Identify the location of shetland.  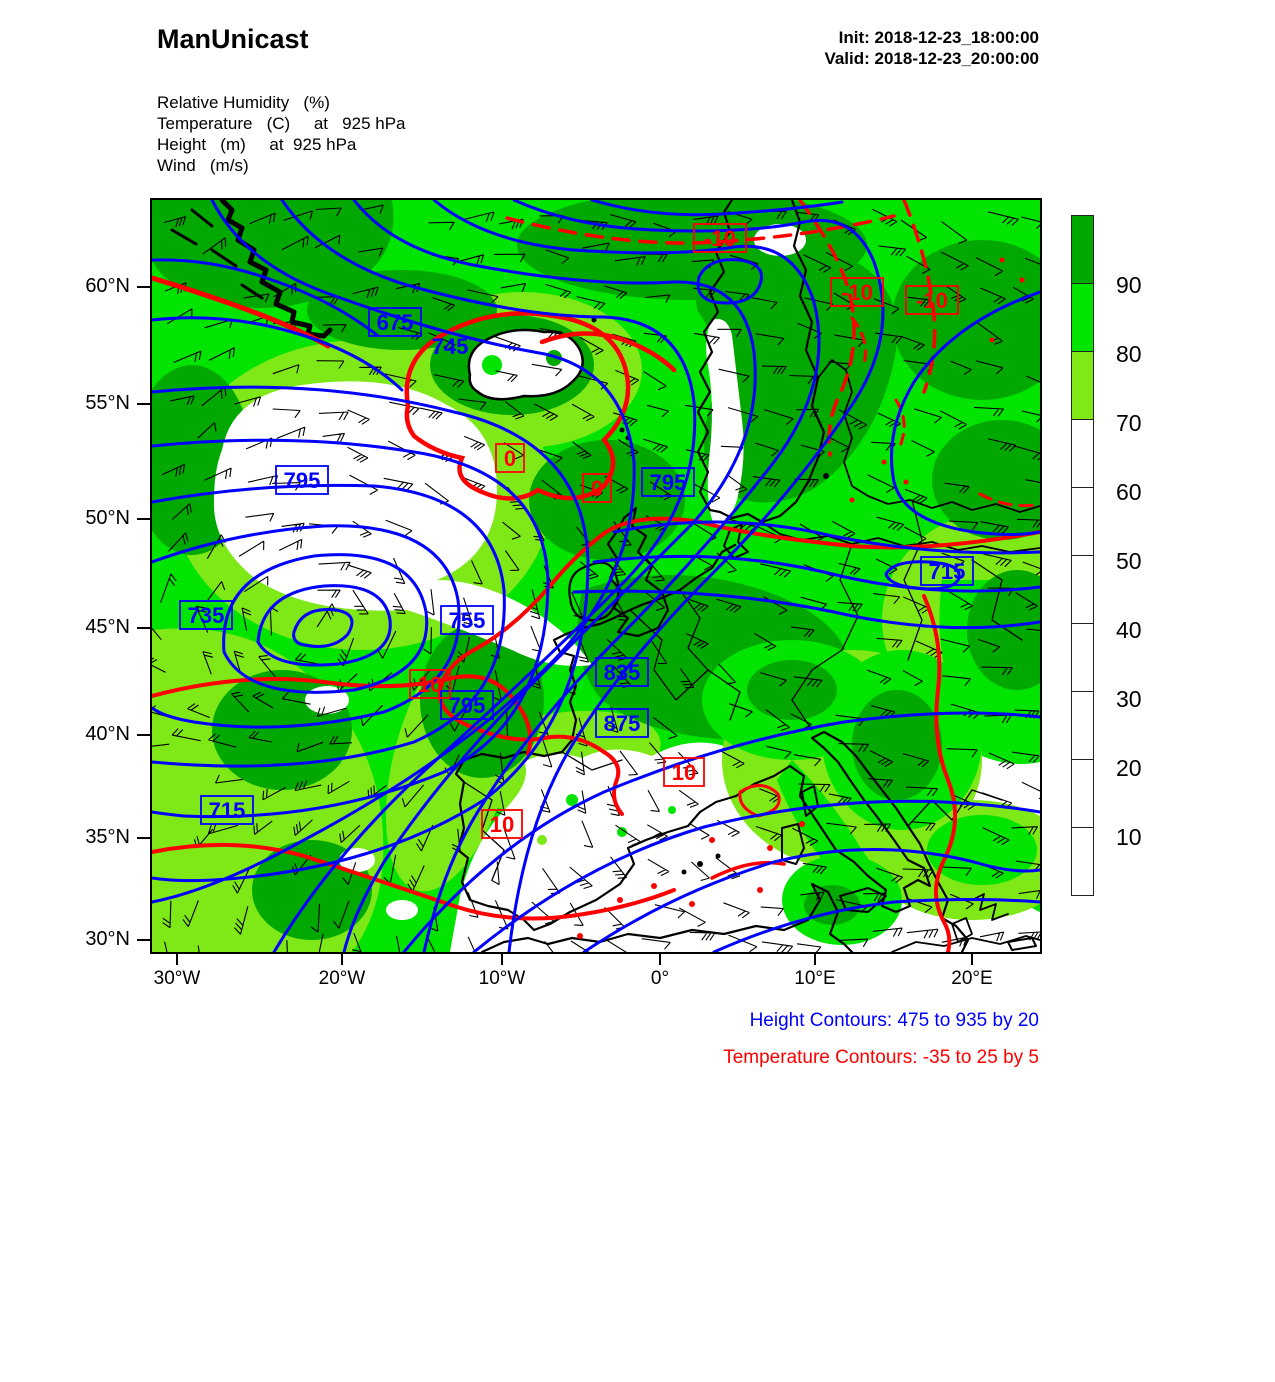
(622, 430).